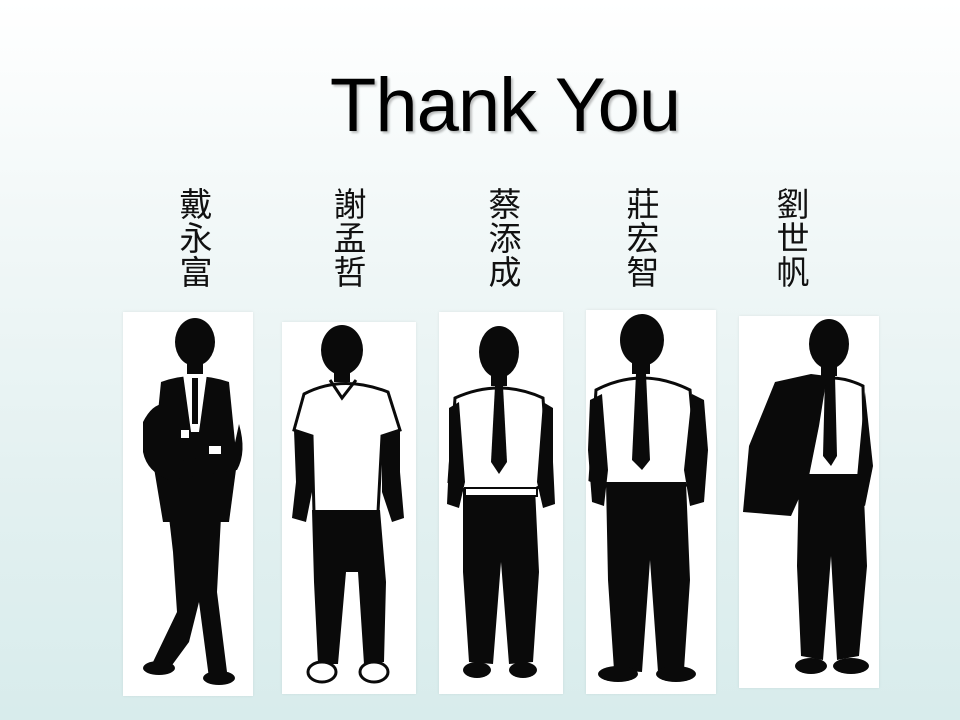 The width and height of the screenshot is (960, 720). I want to click on name-char: 世, so click(793, 238).